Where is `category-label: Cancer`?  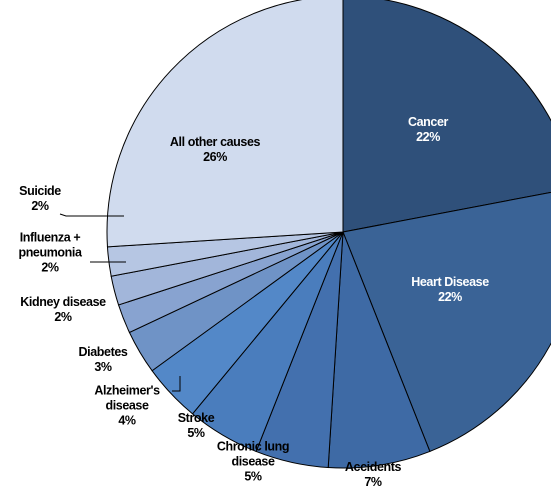
category-label: Cancer is located at coordinates (428, 122).